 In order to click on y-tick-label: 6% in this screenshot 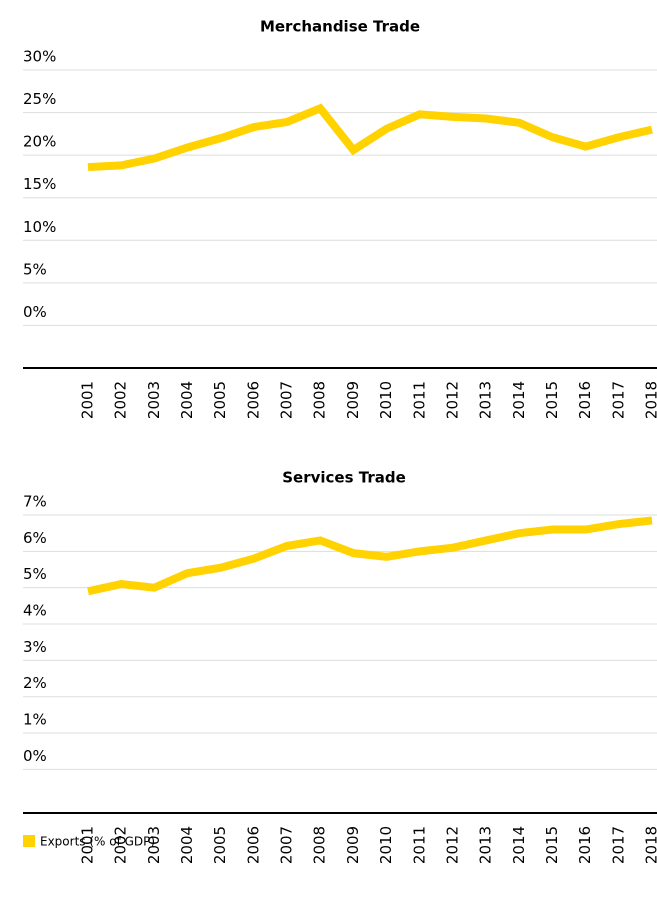, I will do `click(35, 538)`.